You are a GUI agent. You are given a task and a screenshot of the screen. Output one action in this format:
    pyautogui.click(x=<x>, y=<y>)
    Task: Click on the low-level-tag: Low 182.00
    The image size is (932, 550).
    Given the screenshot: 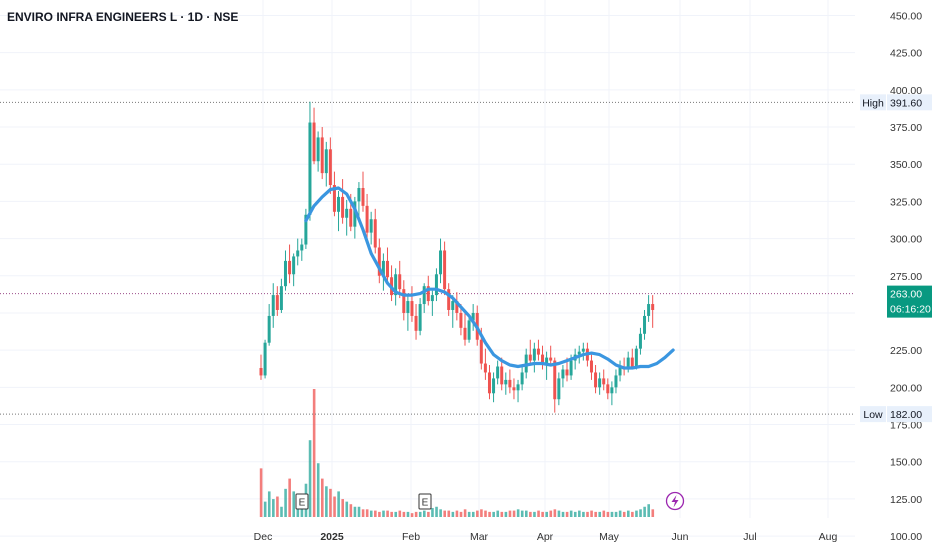 What is the action you would take?
    pyautogui.click(x=896, y=414)
    